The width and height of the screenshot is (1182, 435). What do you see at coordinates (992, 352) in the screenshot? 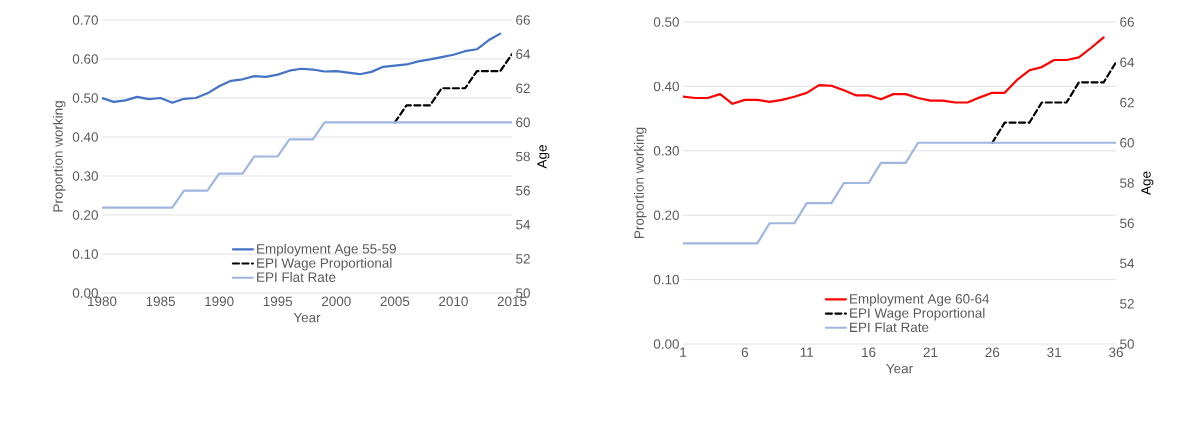
I see `x-tick-label: 26` at bounding box center [992, 352].